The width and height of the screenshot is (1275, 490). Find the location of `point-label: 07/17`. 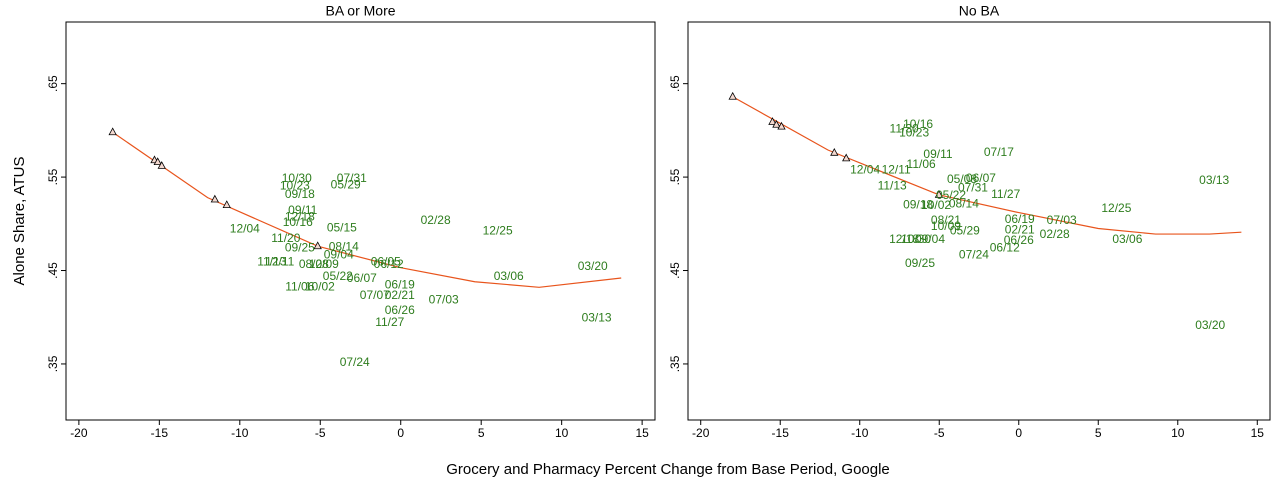

point-label: 07/17 is located at coordinates (999, 152).